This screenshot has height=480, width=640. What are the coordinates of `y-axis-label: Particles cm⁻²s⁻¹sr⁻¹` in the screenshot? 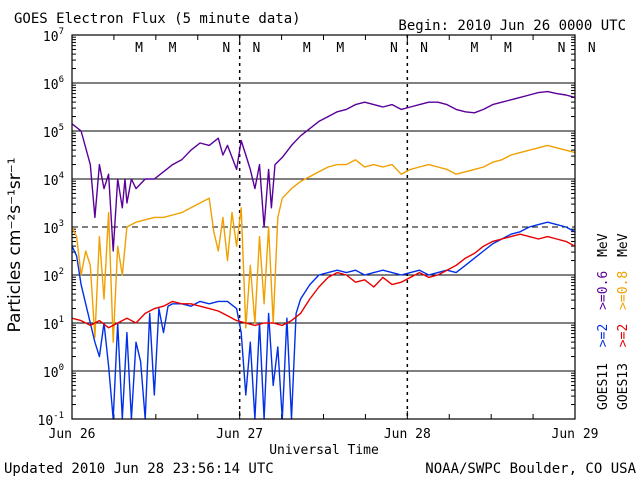 It's located at (15, 244).